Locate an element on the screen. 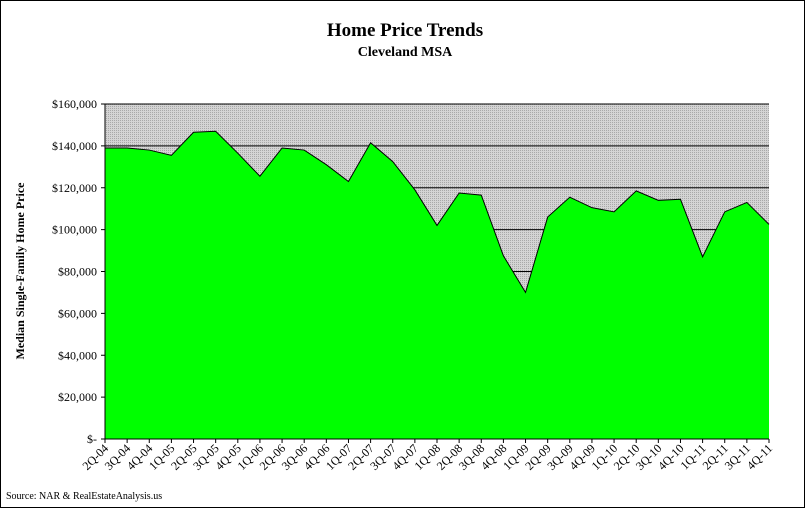 This screenshot has height=509, width=806. y-tick-label: $80,000 is located at coordinates (77, 272).